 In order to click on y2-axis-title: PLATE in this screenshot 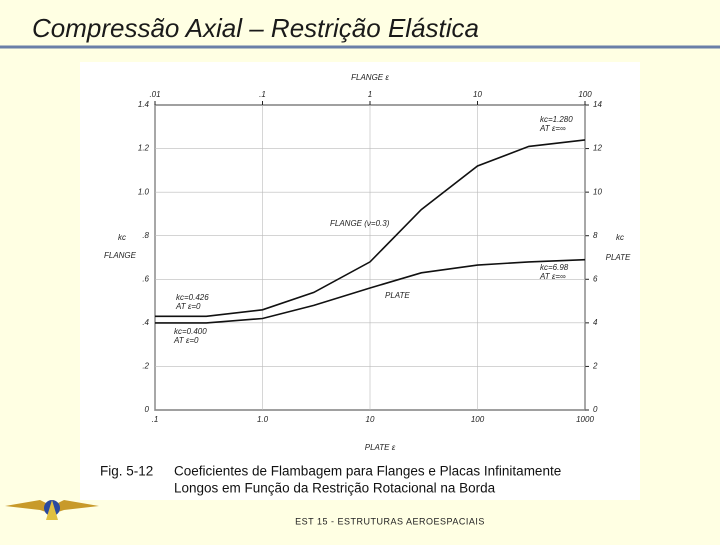, I will do `click(618, 257)`.